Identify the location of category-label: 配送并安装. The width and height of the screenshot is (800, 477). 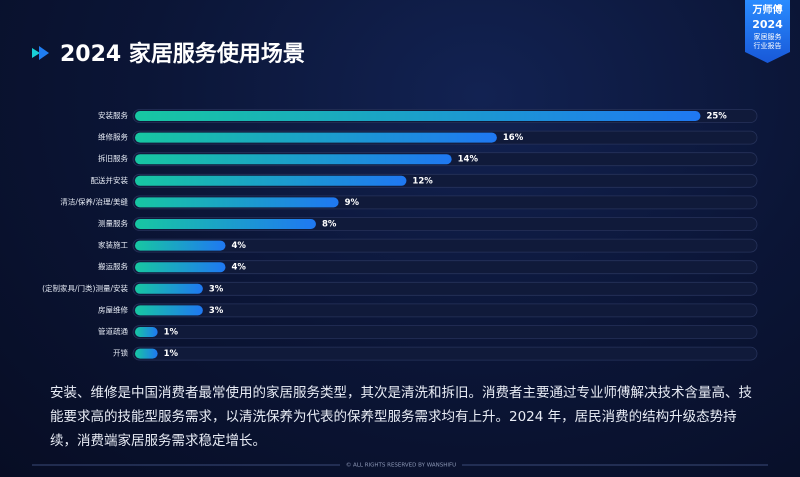
(110, 180).